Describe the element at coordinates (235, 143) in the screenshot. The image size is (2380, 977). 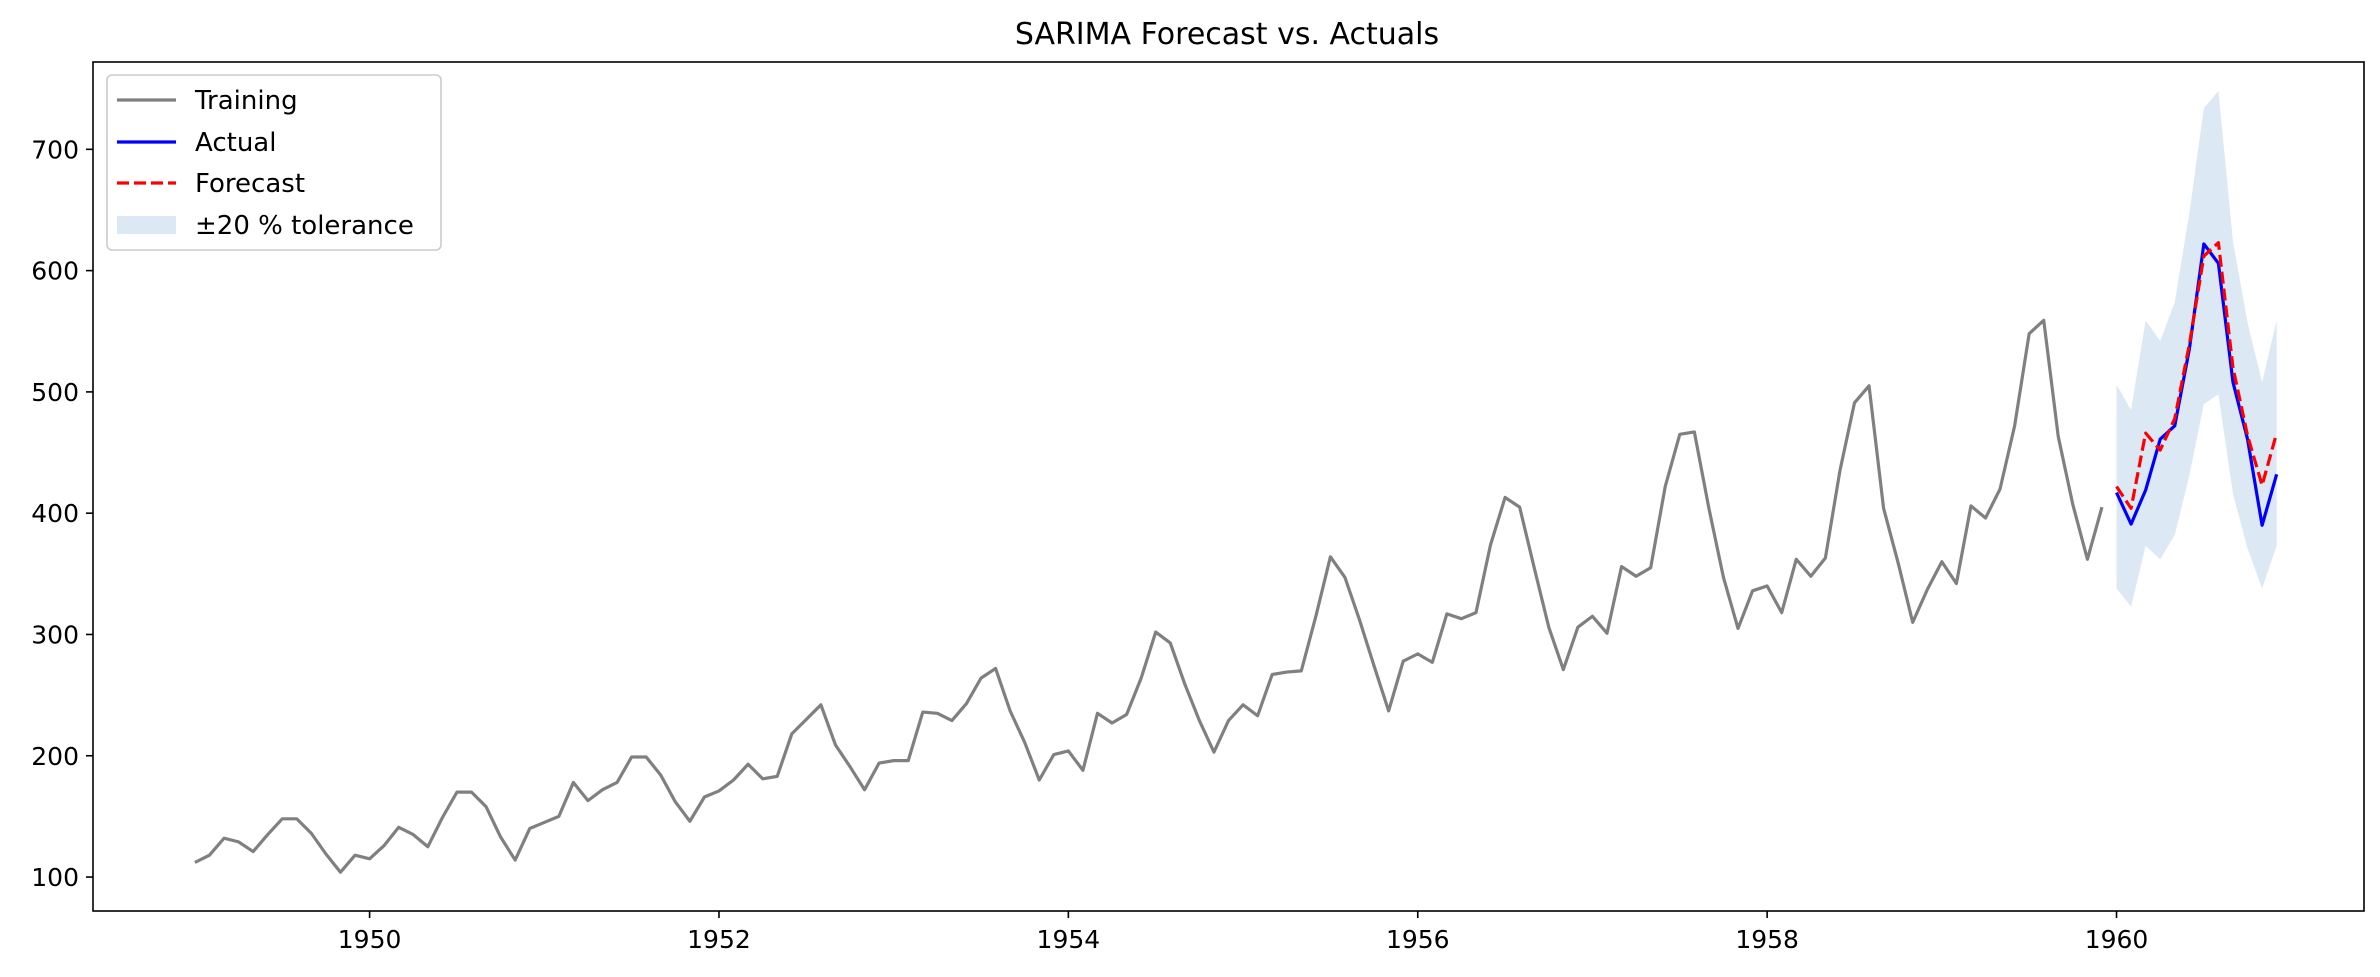
I see `legend-label-actual: Actual` at that location.